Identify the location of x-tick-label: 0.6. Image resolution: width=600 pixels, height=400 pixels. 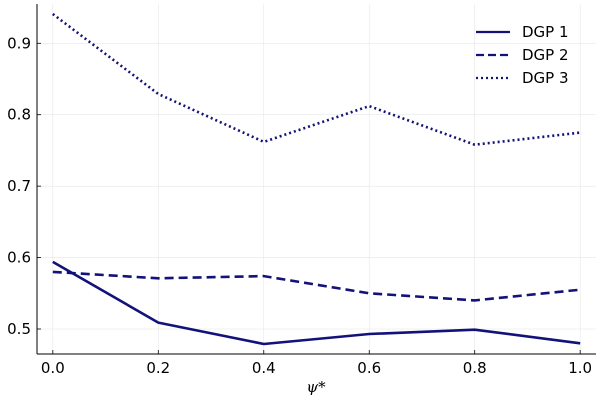
(369, 368).